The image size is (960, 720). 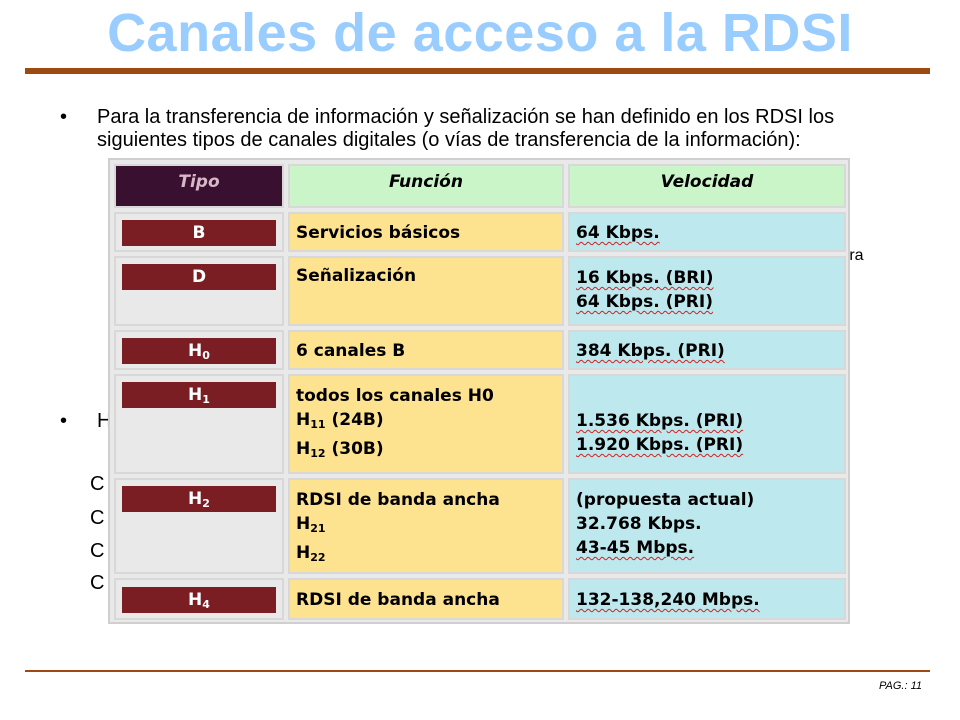 What do you see at coordinates (426, 599) in the screenshot?
I see `table-row-funcion: RDSI de banda ancha` at bounding box center [426, 599].